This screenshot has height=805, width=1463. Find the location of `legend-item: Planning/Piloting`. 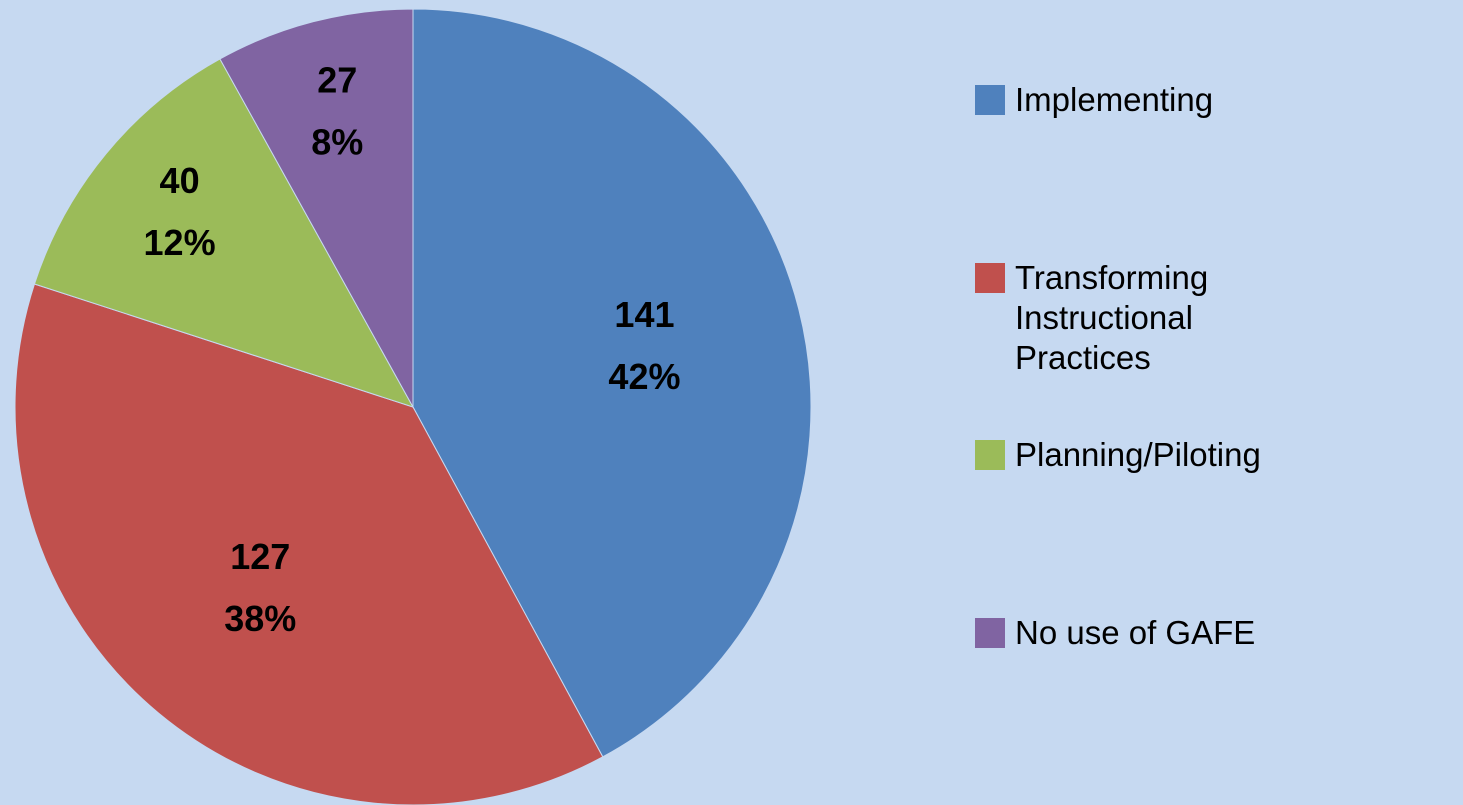

legend-item: Planning/Piloting is located at coordinates (1215, 455).